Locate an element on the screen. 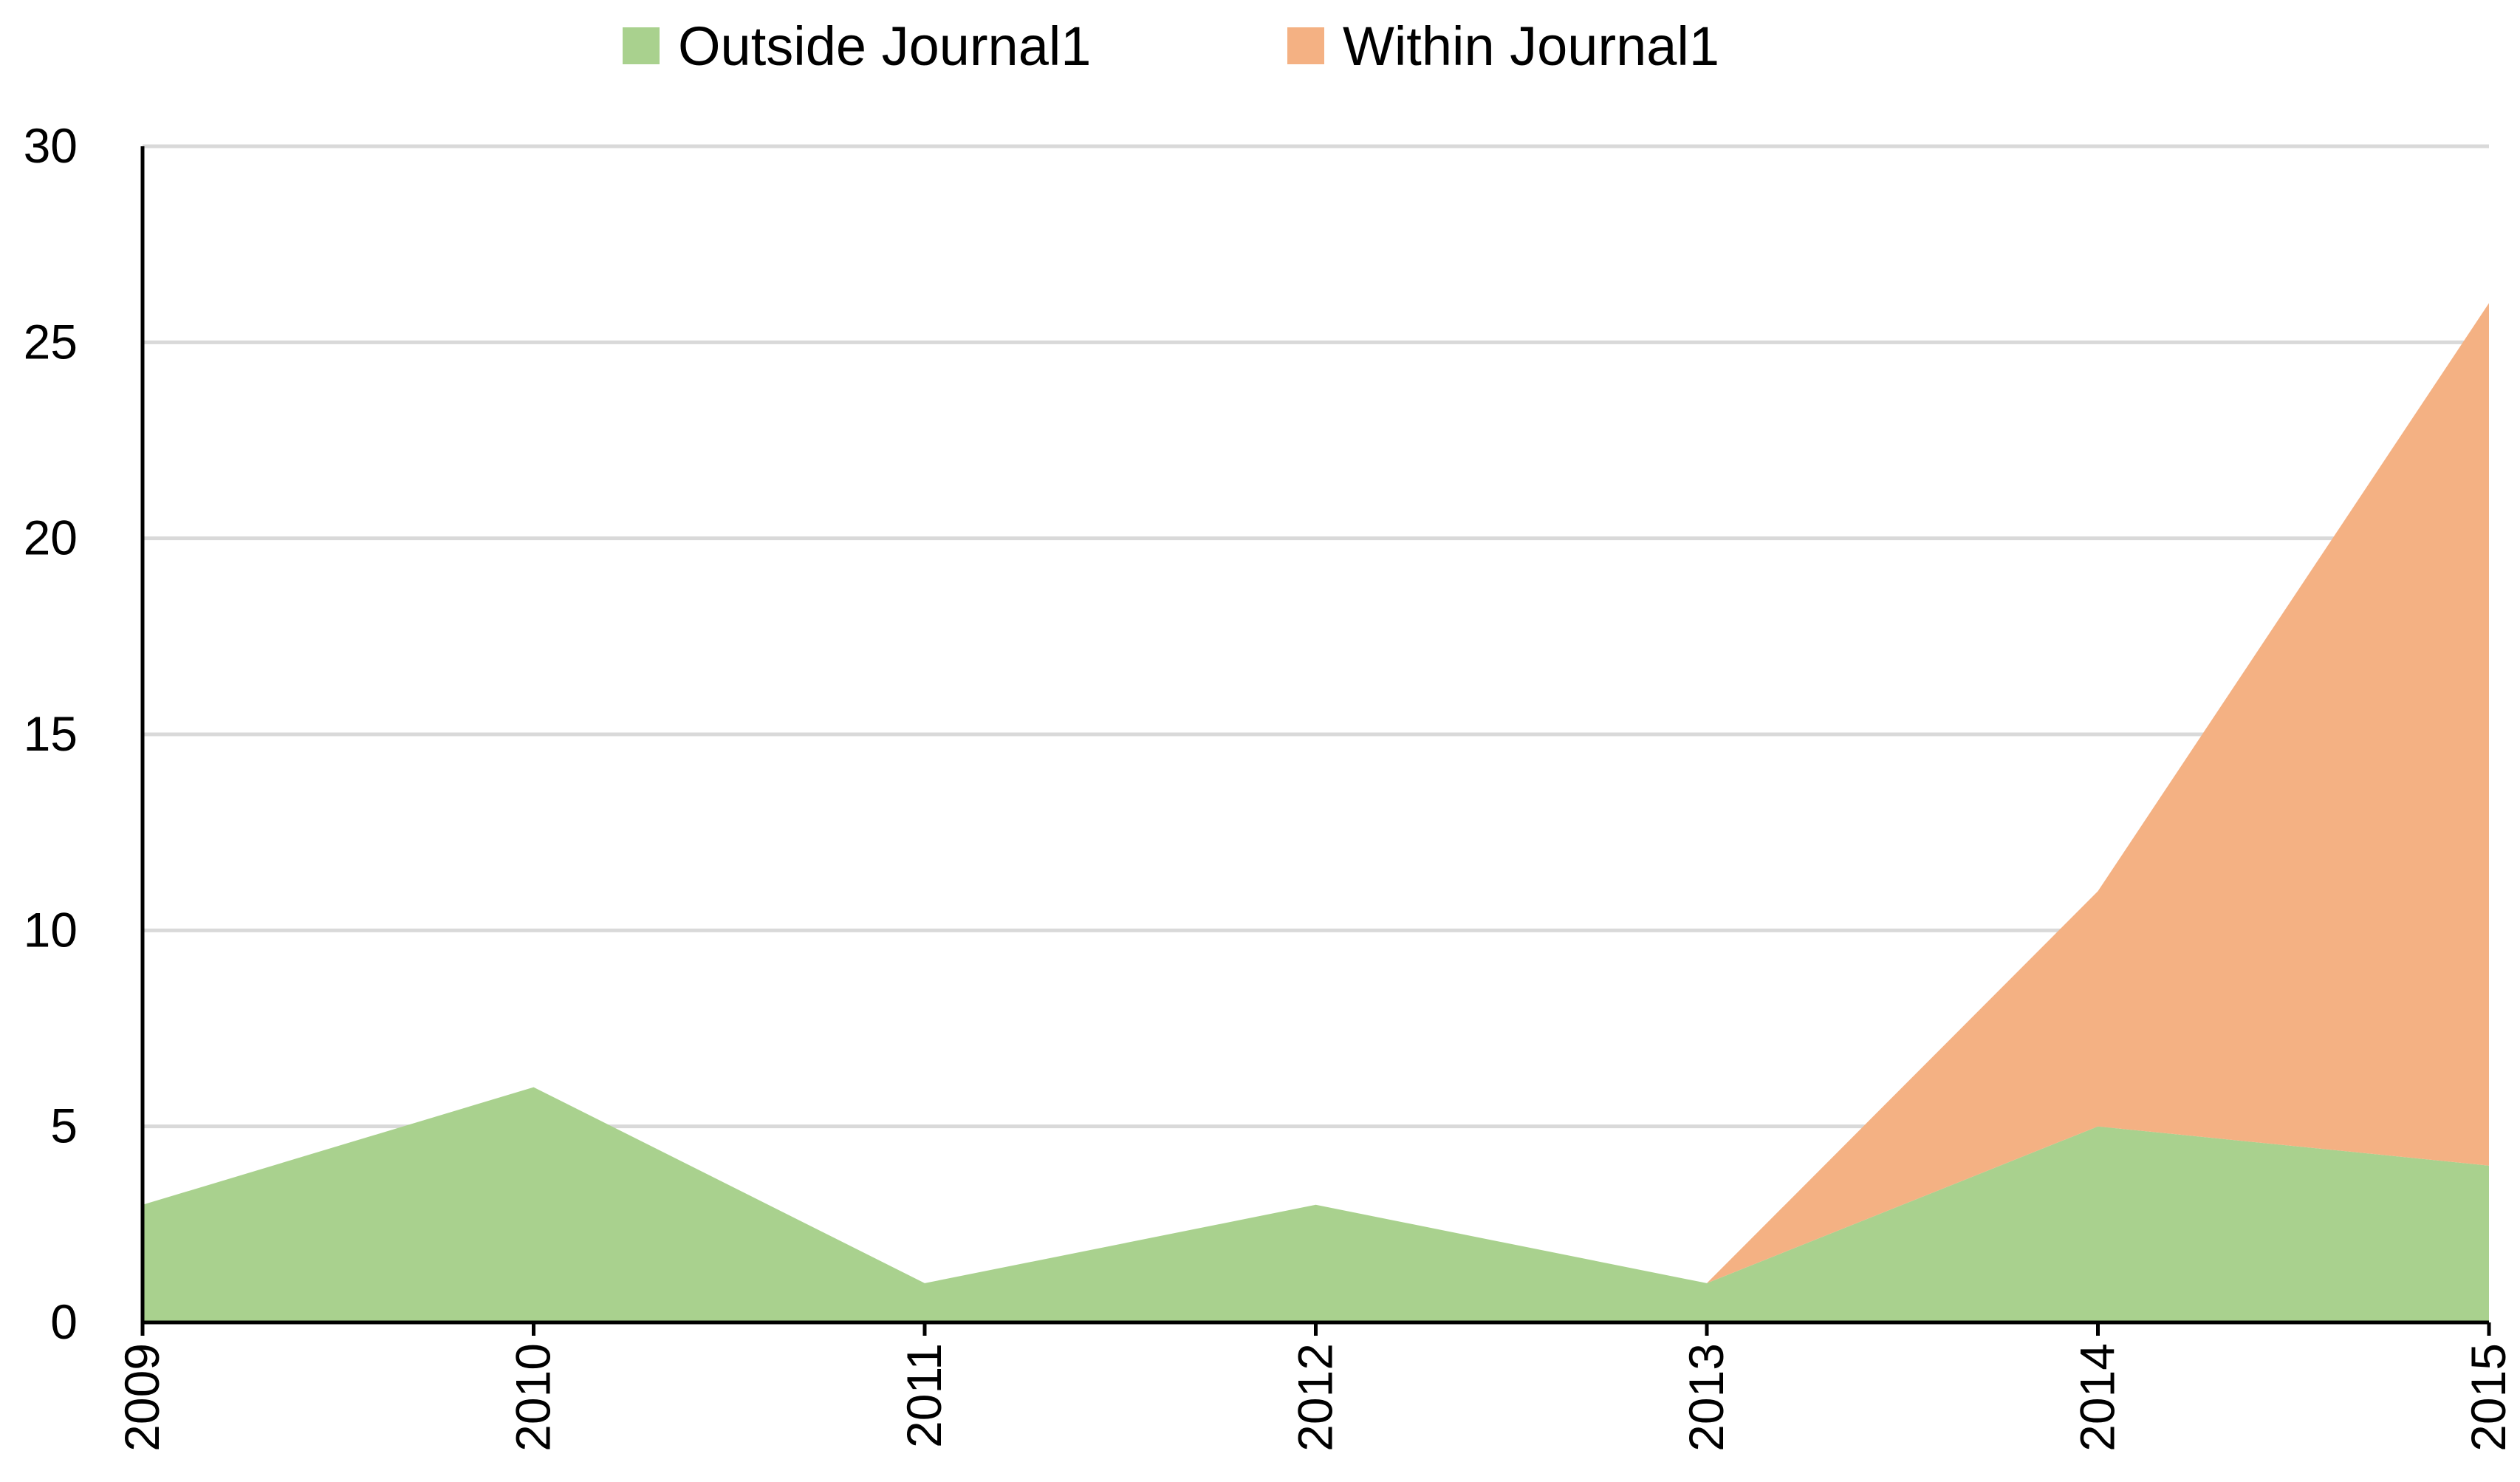  legend-label-2: Within Journal1 is located at coordinates (1531, 46).